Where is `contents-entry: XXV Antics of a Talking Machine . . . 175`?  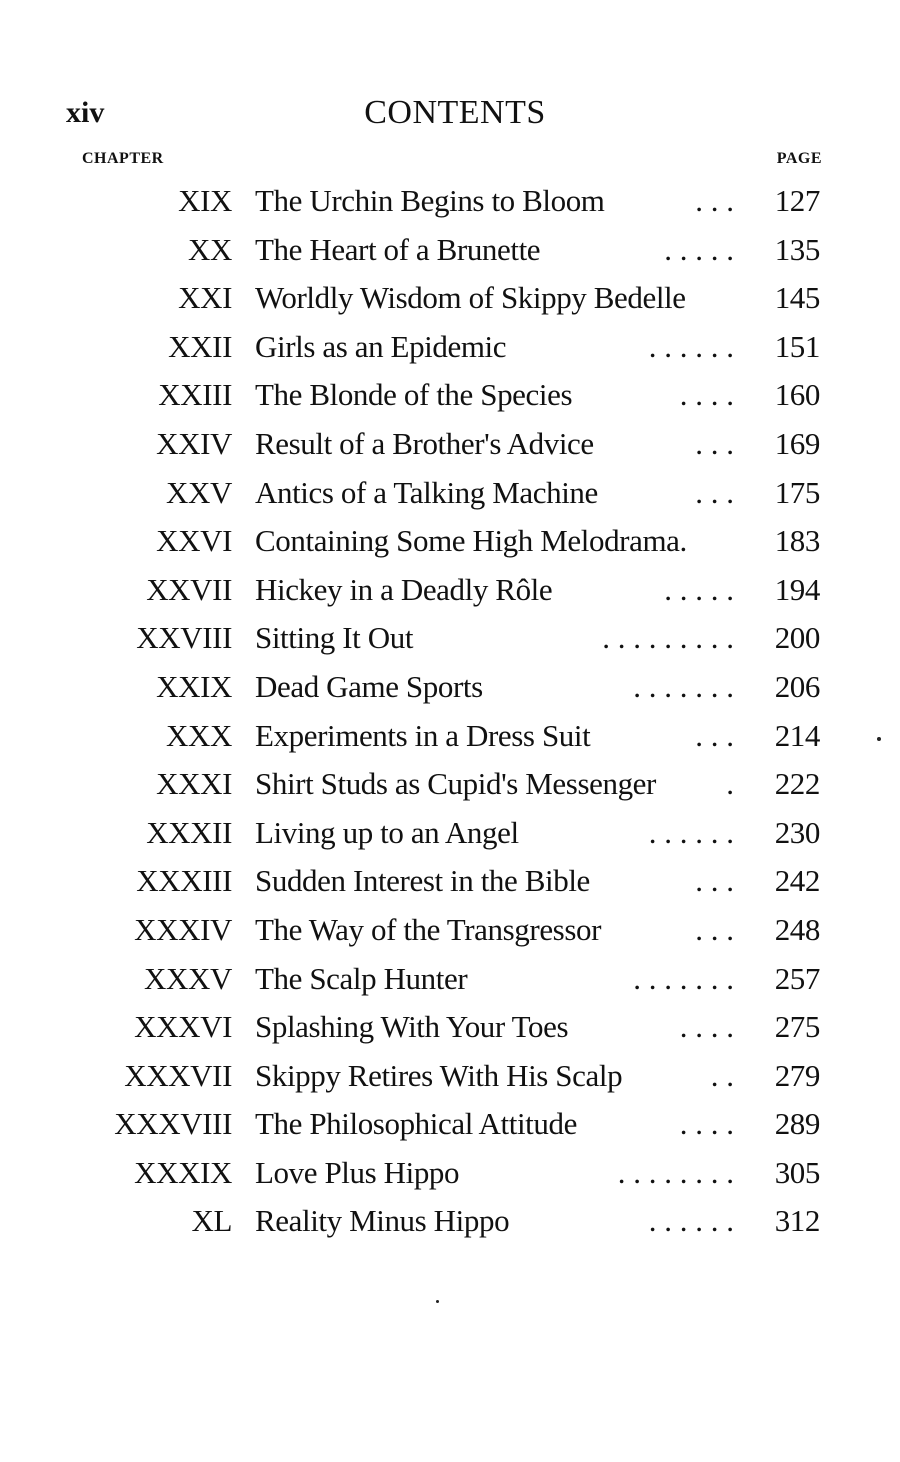
contents-entry: XXV Antics of a Talking Machine . . . 175 is located at coordinates (450, 499).